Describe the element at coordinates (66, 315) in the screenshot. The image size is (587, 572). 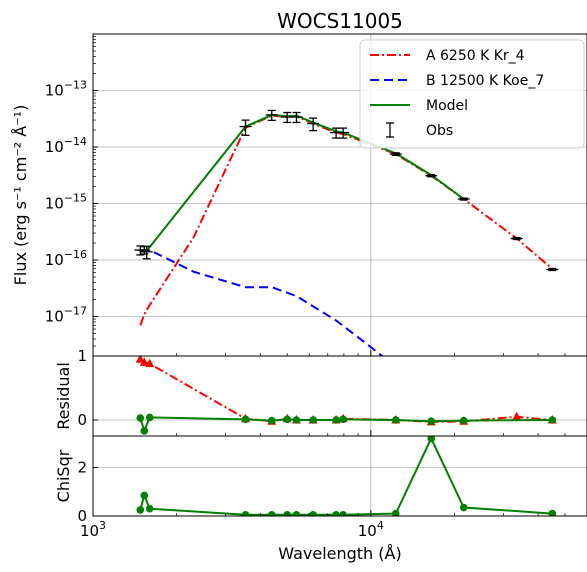
I see `flux-y-tick-label: 10−17` at that location.